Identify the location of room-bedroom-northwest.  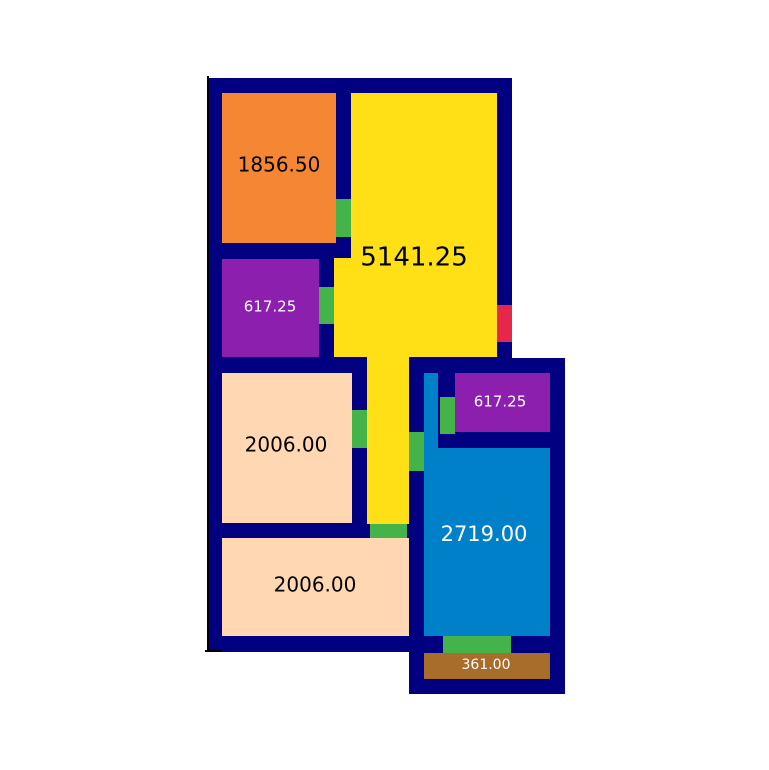
(279, 168).